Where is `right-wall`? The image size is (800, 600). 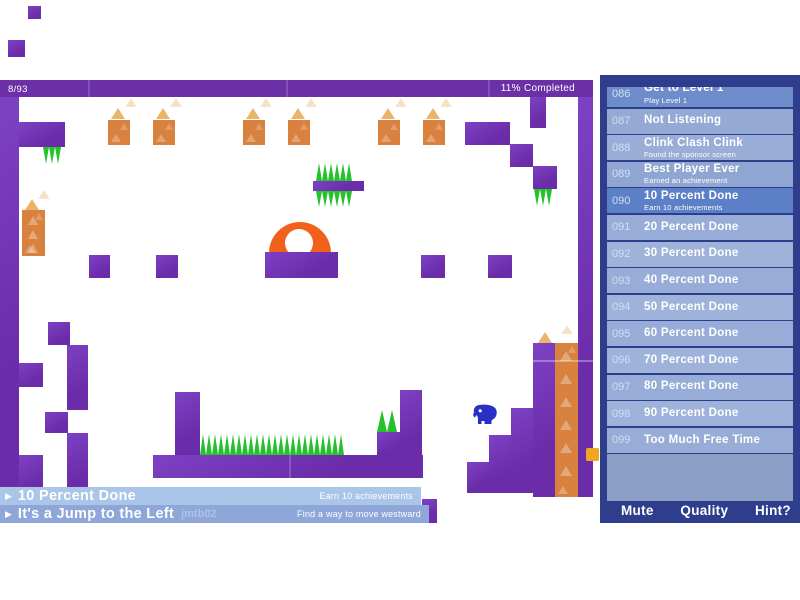
right-wall is located at coordinates (585, 297).